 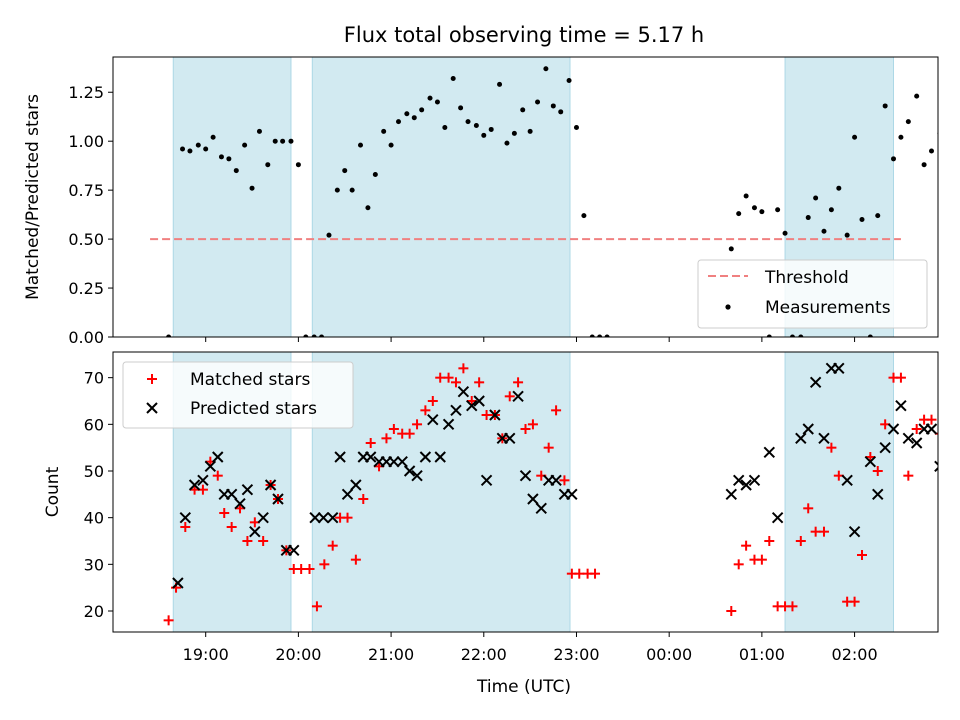 What do you see at coordinates (298, 654) in the screenshot?
I see `x-tick-label: 20:00` at bounding box center [298, 654].